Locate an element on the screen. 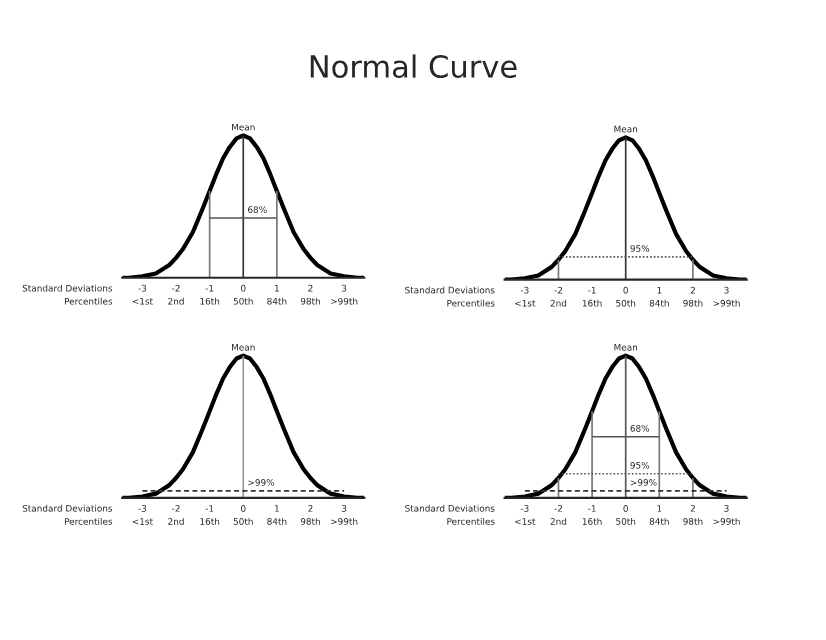 This screenshot has height=640, width=826. chart-title: Normal Curve is located at coordinates (413, 66).